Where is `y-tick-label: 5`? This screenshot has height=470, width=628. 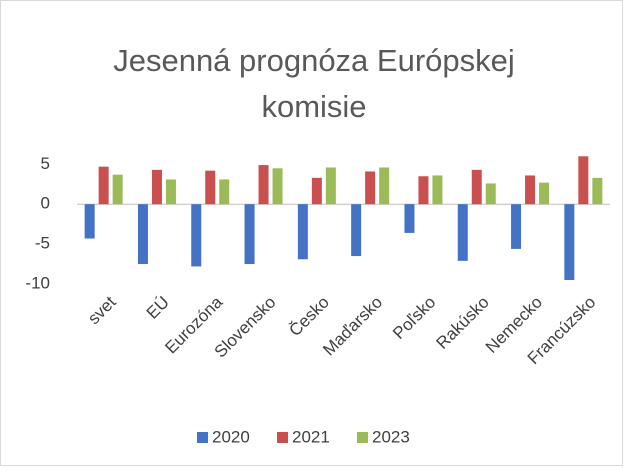
y-tick-label: 5 is located at coordinates (45, 163).